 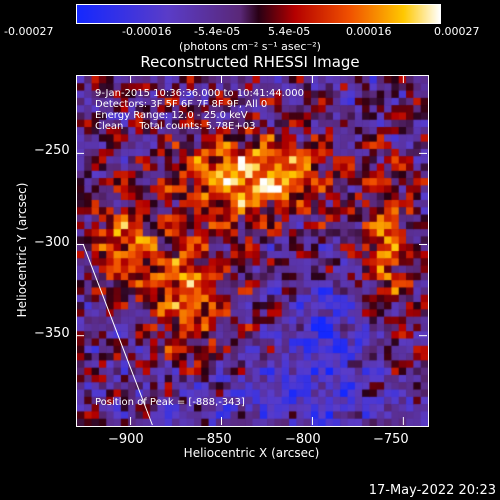 I want to click on colorbar-units: (photons cm⁻² s⁻¹ asec⁻²), so click(x=250, y=46).